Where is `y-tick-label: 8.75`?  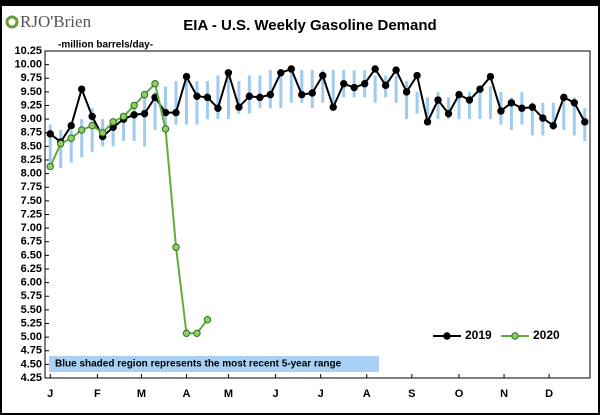
y-tick-label: 8.75 is located at coordinates (31, 133).